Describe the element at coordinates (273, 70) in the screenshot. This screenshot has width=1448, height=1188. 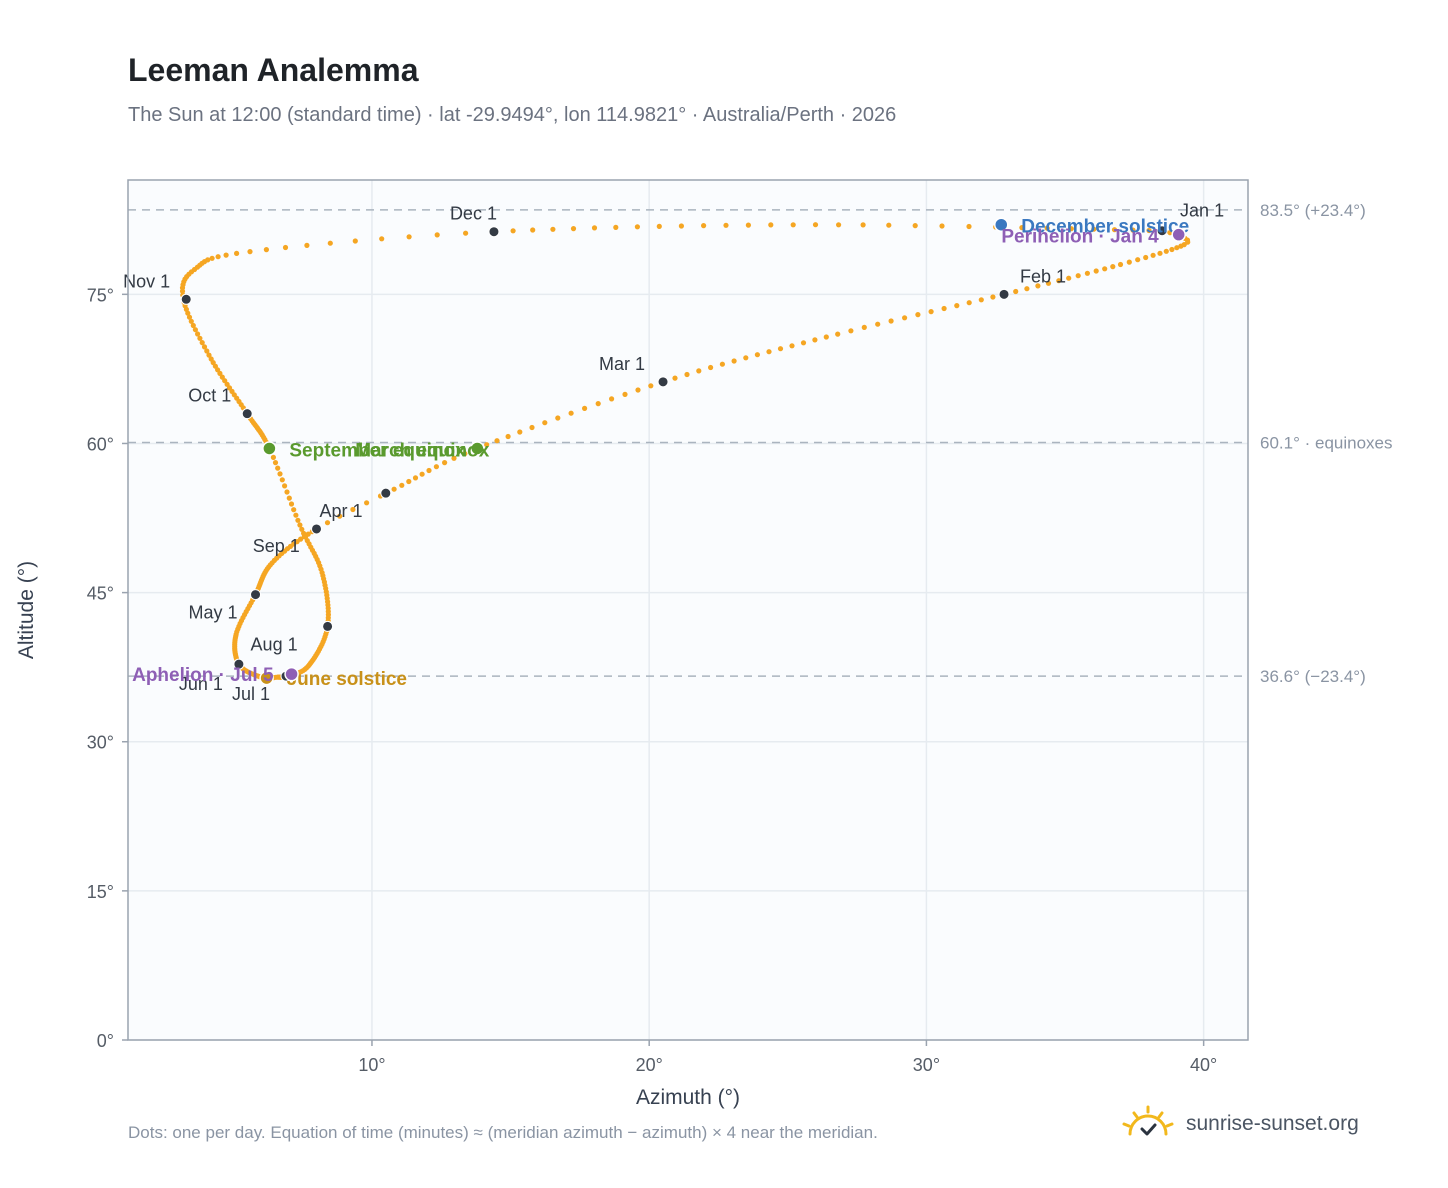
I see `chart-title: Leeman Analemma` at that location.